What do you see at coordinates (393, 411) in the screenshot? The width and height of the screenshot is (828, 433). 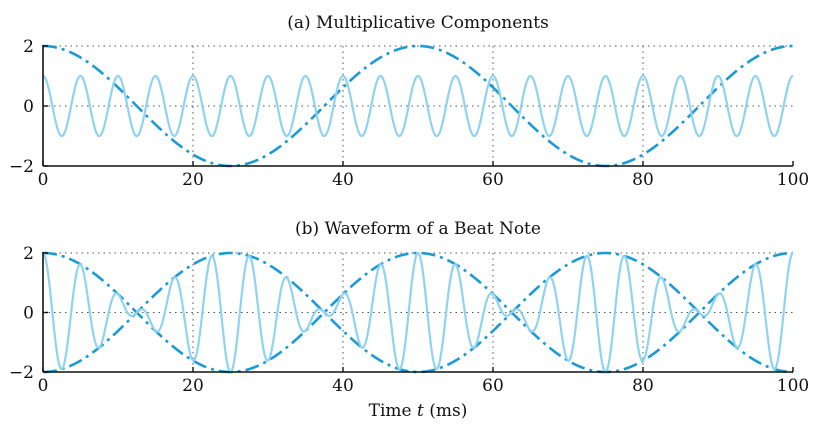 I see `x-axis-label-prefix: Time` at bounding box center [393, 411].